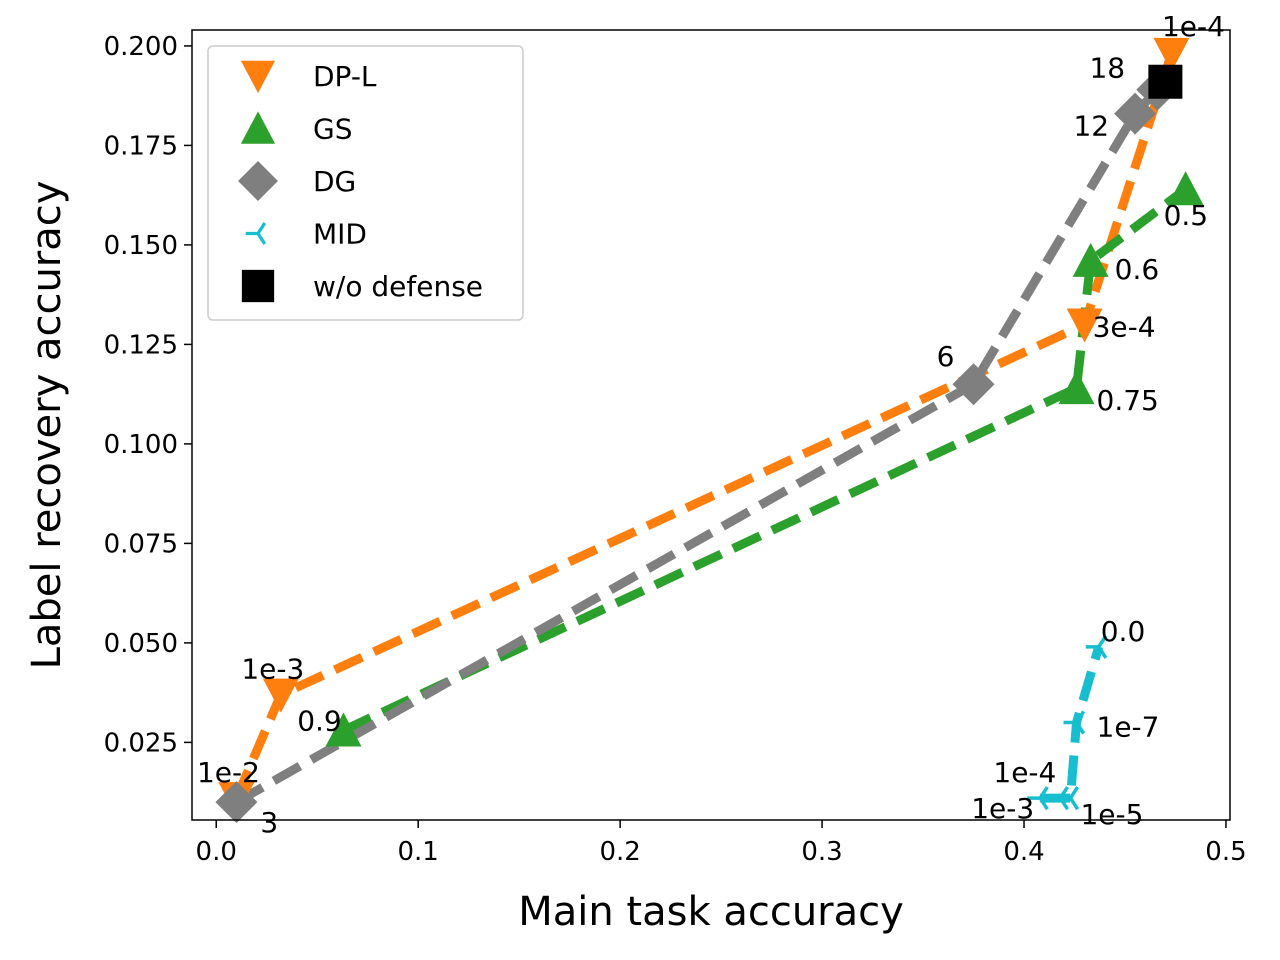 The width and height of the screenshot is (1280, 960). What do you see at coordinates (417, 852) in the screenshot?
I see `x-tick-label-1: 0.1` at bounding box center [417, 852].